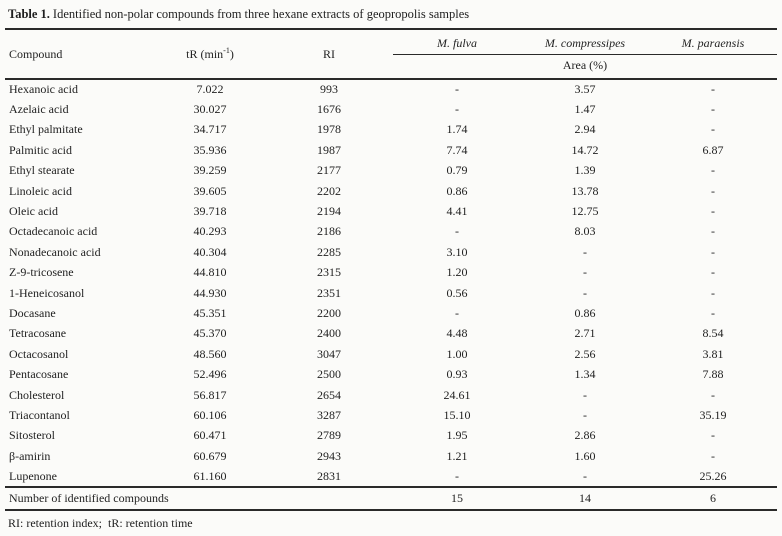 The image size is (782, 536). What do you see at coordinates (585, 129) in the screenshot?
I see `compressipes-area-cell: 2.94` at bounding box center [585, 129].